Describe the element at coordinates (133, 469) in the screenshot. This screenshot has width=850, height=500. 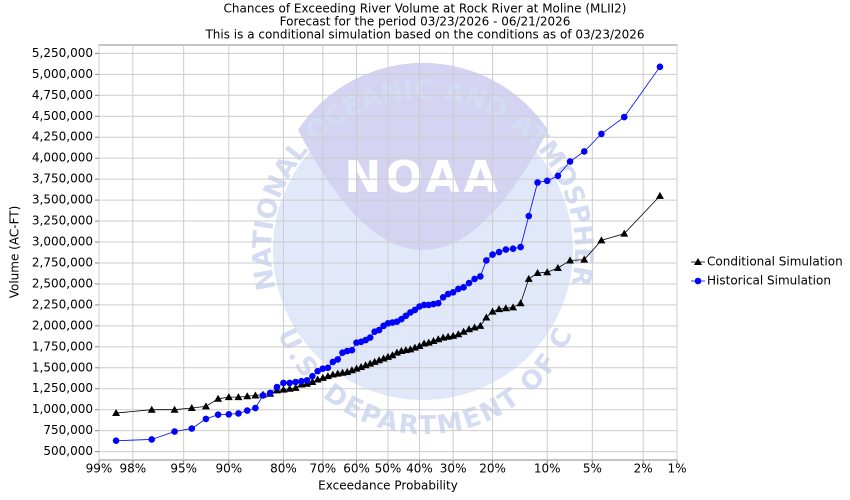
I see `x-tick-label: 98%` at that location.